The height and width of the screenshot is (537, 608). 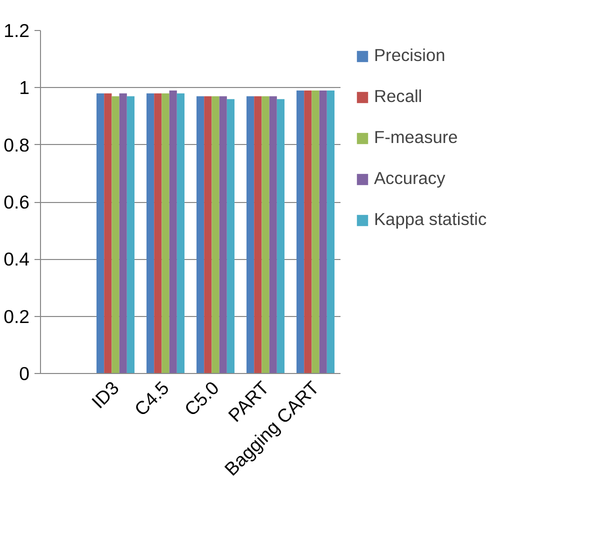 What do you see at coordinates (17, 316) in the screenshot?
I see `y-tick-label: 0.2` at bounding box center [17, 316].